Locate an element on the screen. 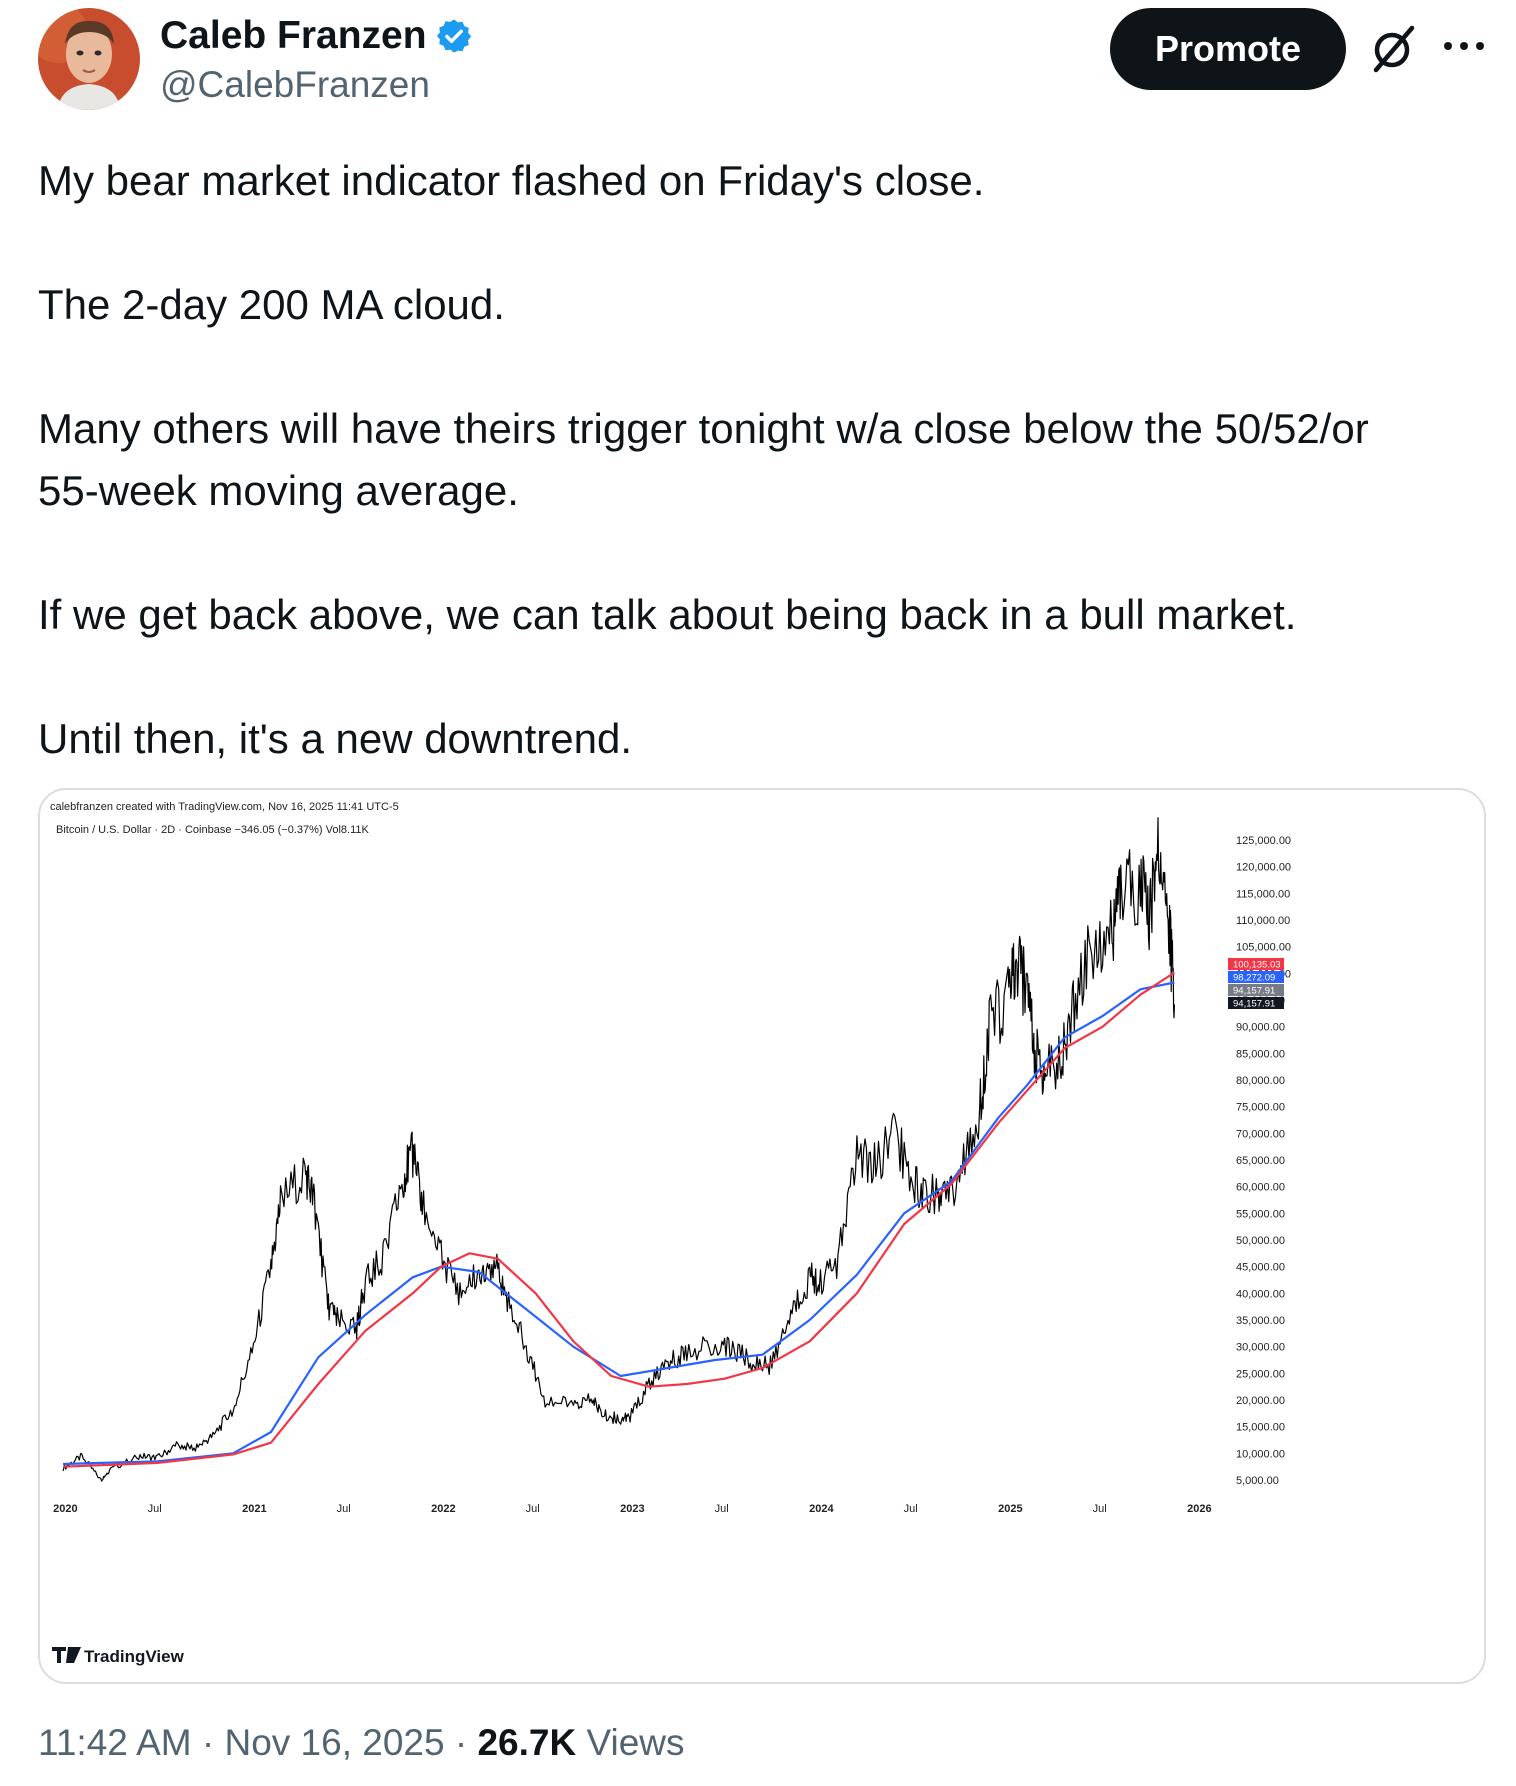  author-handle: @CalebFranzen is located at coordinates (295, 84).